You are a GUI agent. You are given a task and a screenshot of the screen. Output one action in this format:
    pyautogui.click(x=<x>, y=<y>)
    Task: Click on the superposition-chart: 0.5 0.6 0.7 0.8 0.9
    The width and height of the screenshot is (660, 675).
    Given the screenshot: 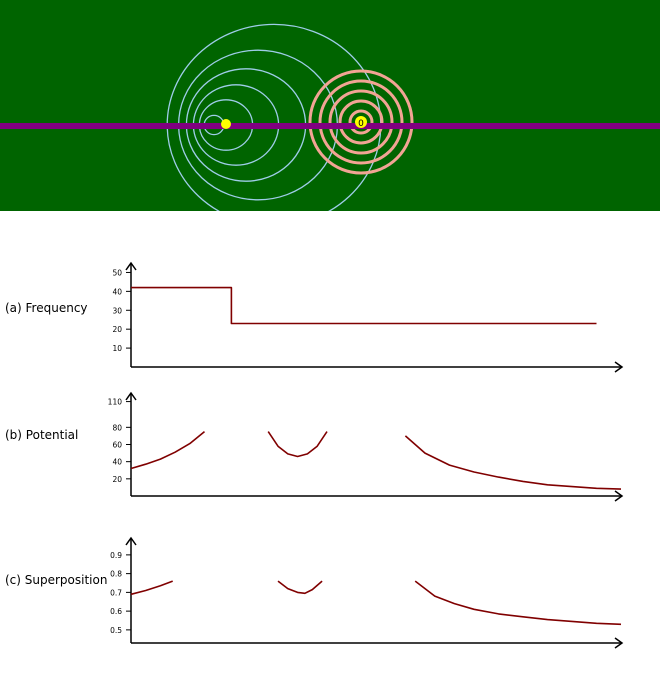 What is the action you would take?
    pyautogui.click(x=367, y=592)
    